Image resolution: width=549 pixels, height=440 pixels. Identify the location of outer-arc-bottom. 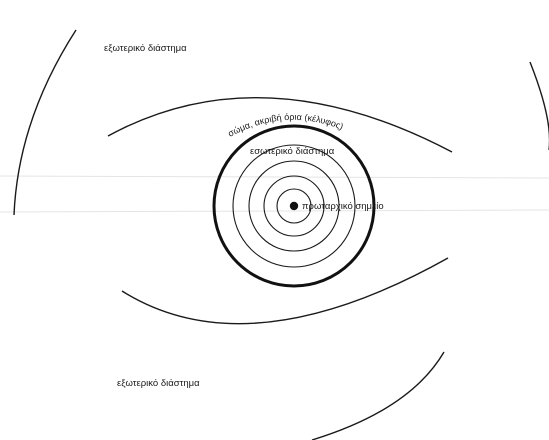
(378, 395).